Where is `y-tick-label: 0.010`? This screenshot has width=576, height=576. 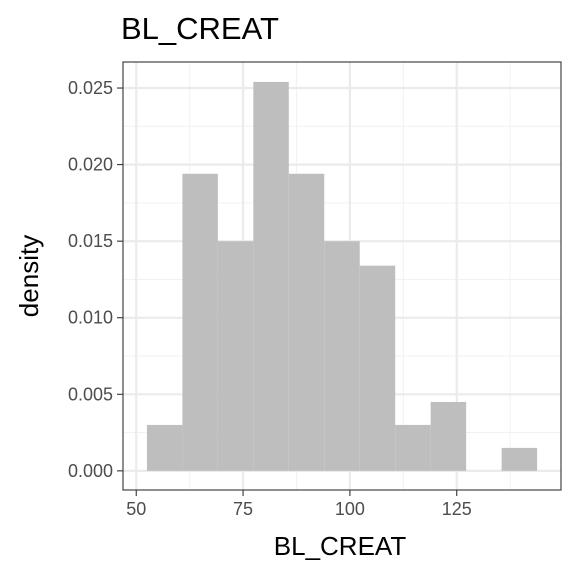 y-tick-label: 0.010 is located at coordinates (90, 318).